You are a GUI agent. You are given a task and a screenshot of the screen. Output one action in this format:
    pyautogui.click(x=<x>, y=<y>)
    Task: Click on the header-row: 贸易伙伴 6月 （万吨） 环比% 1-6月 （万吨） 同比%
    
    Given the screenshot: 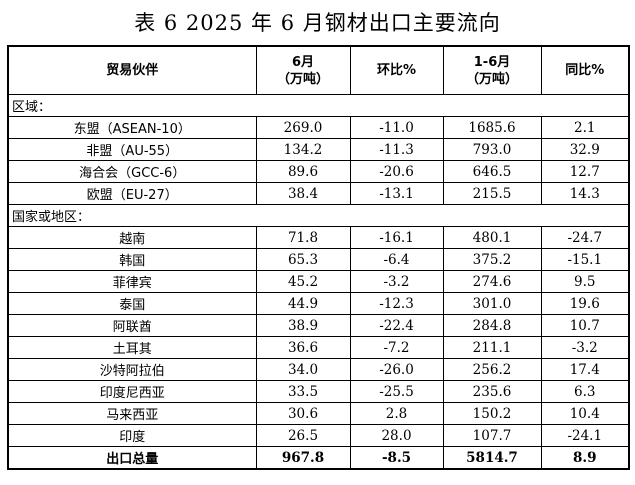 What is the action you would take?
    pyautogui.click(x=318, y=70)
    